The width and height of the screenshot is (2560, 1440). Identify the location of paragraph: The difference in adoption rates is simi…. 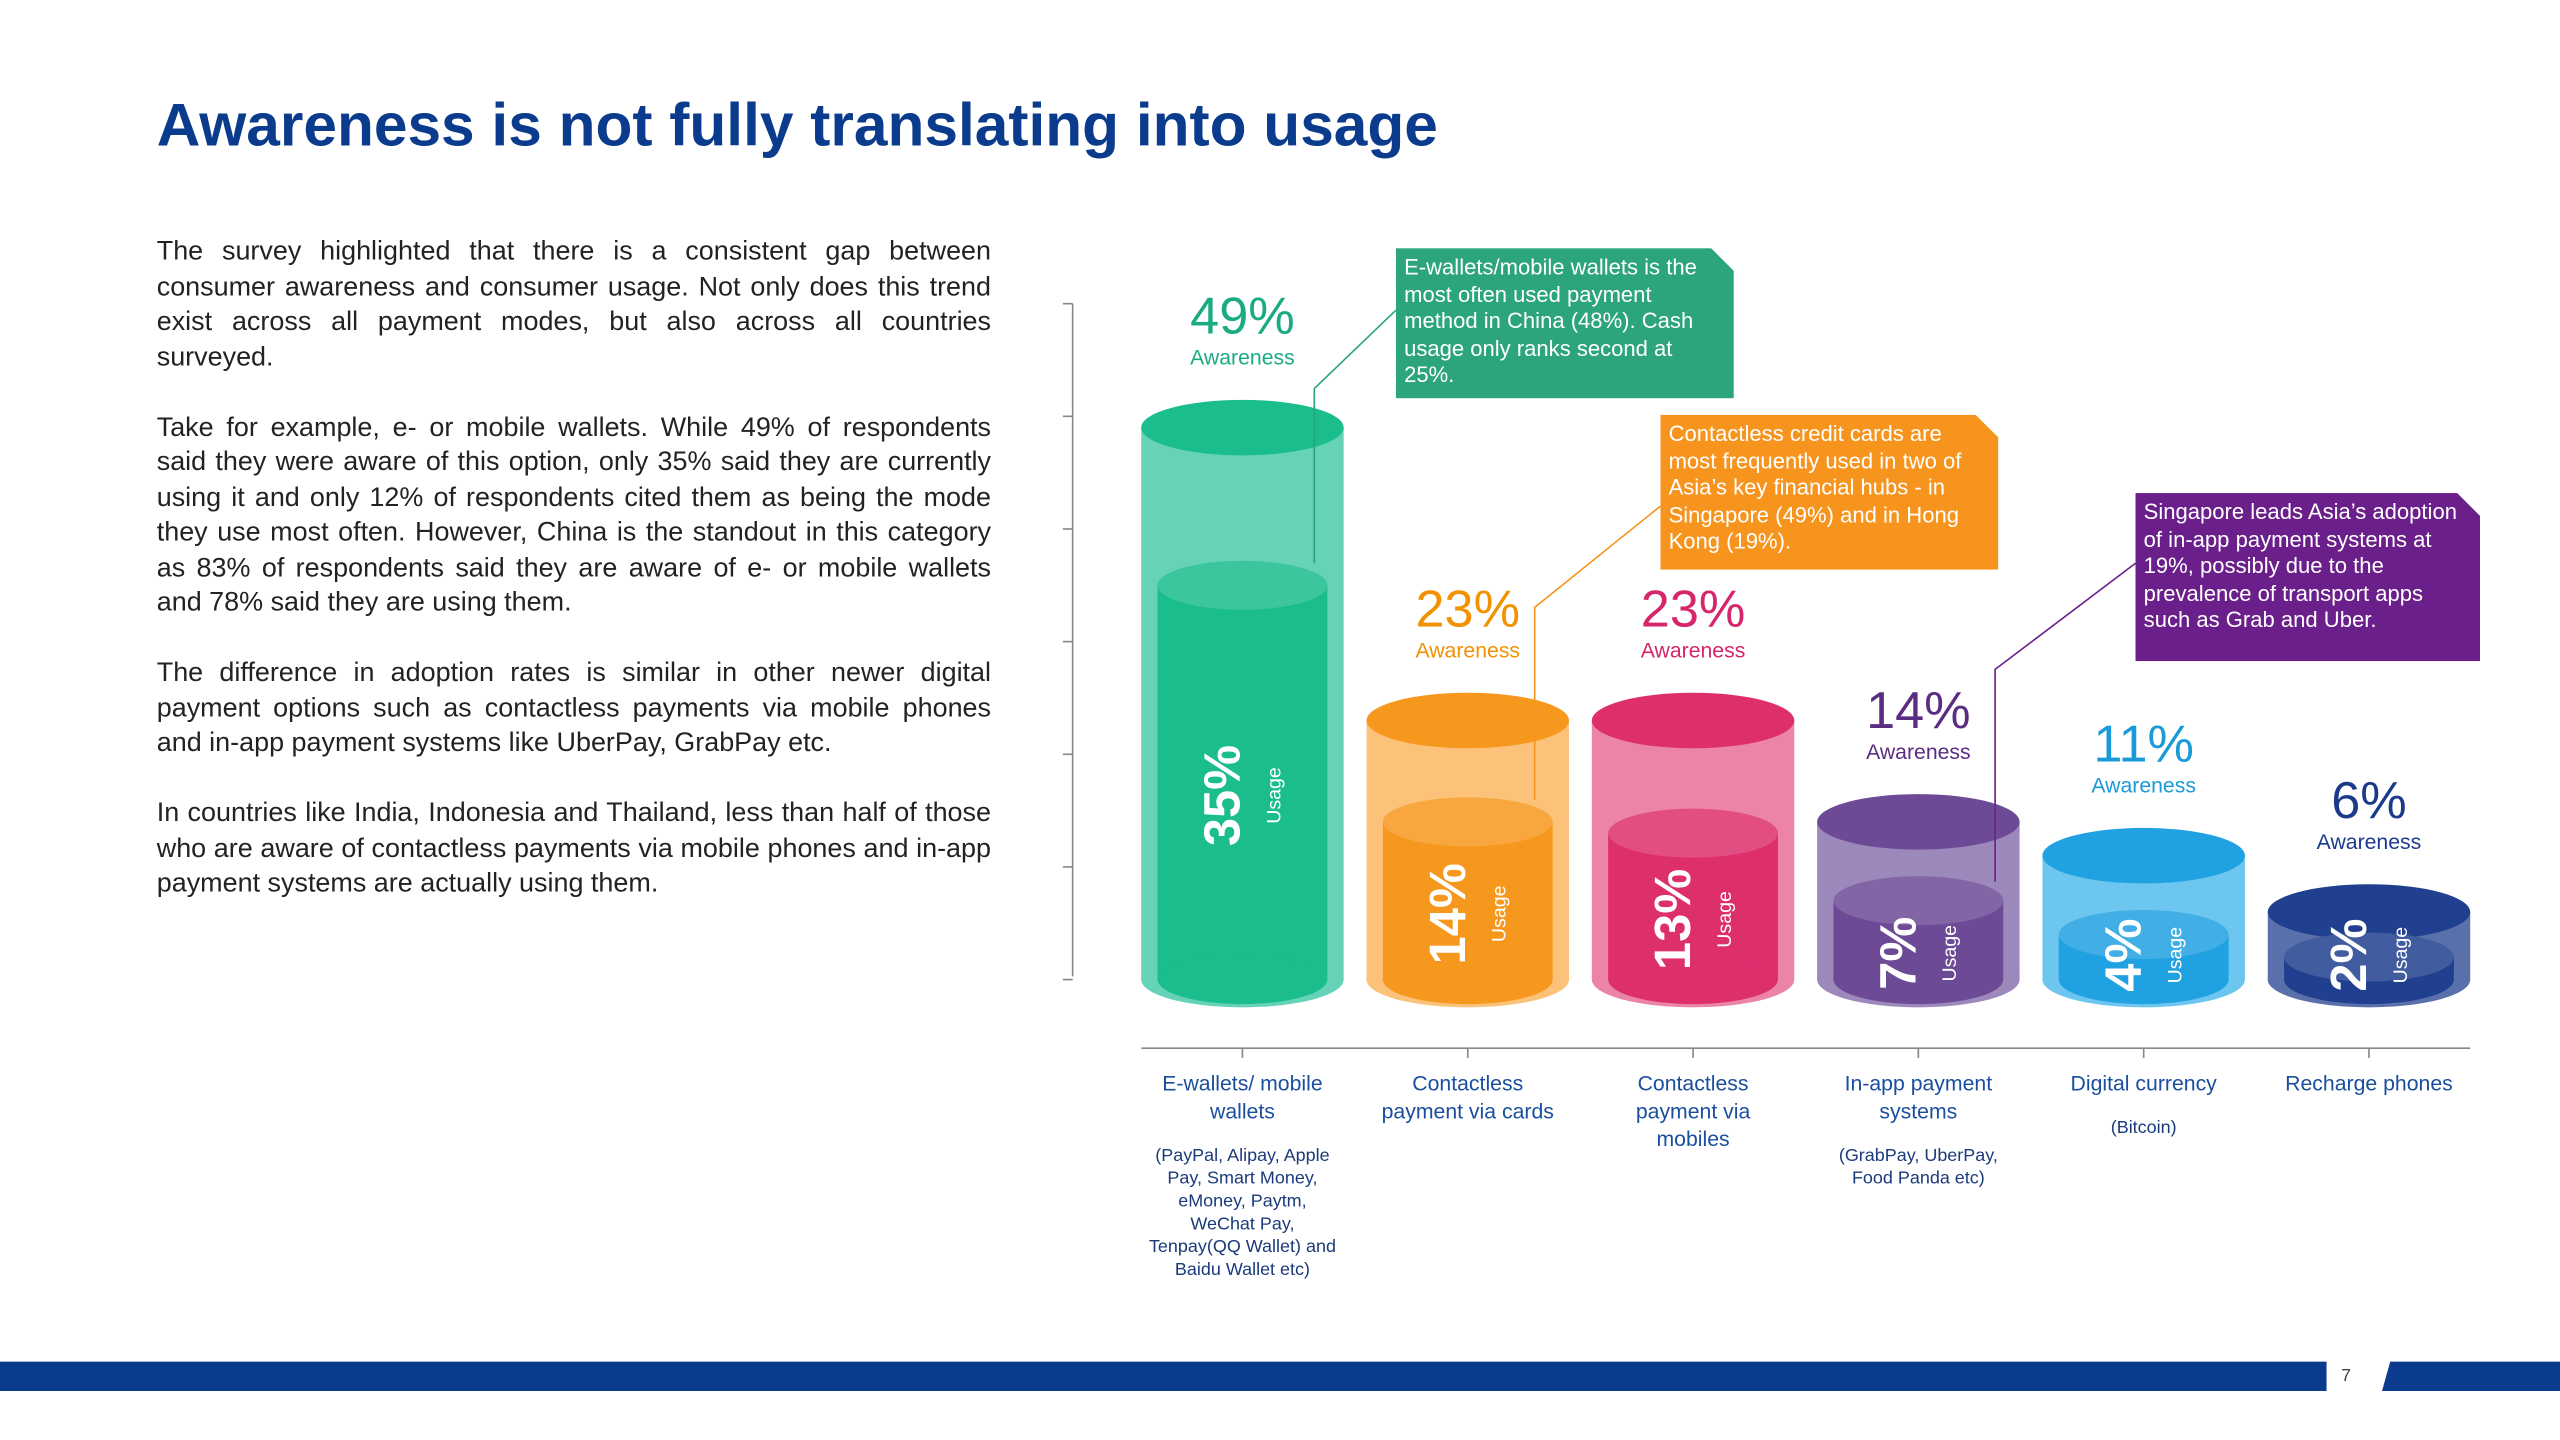
(574, 707).